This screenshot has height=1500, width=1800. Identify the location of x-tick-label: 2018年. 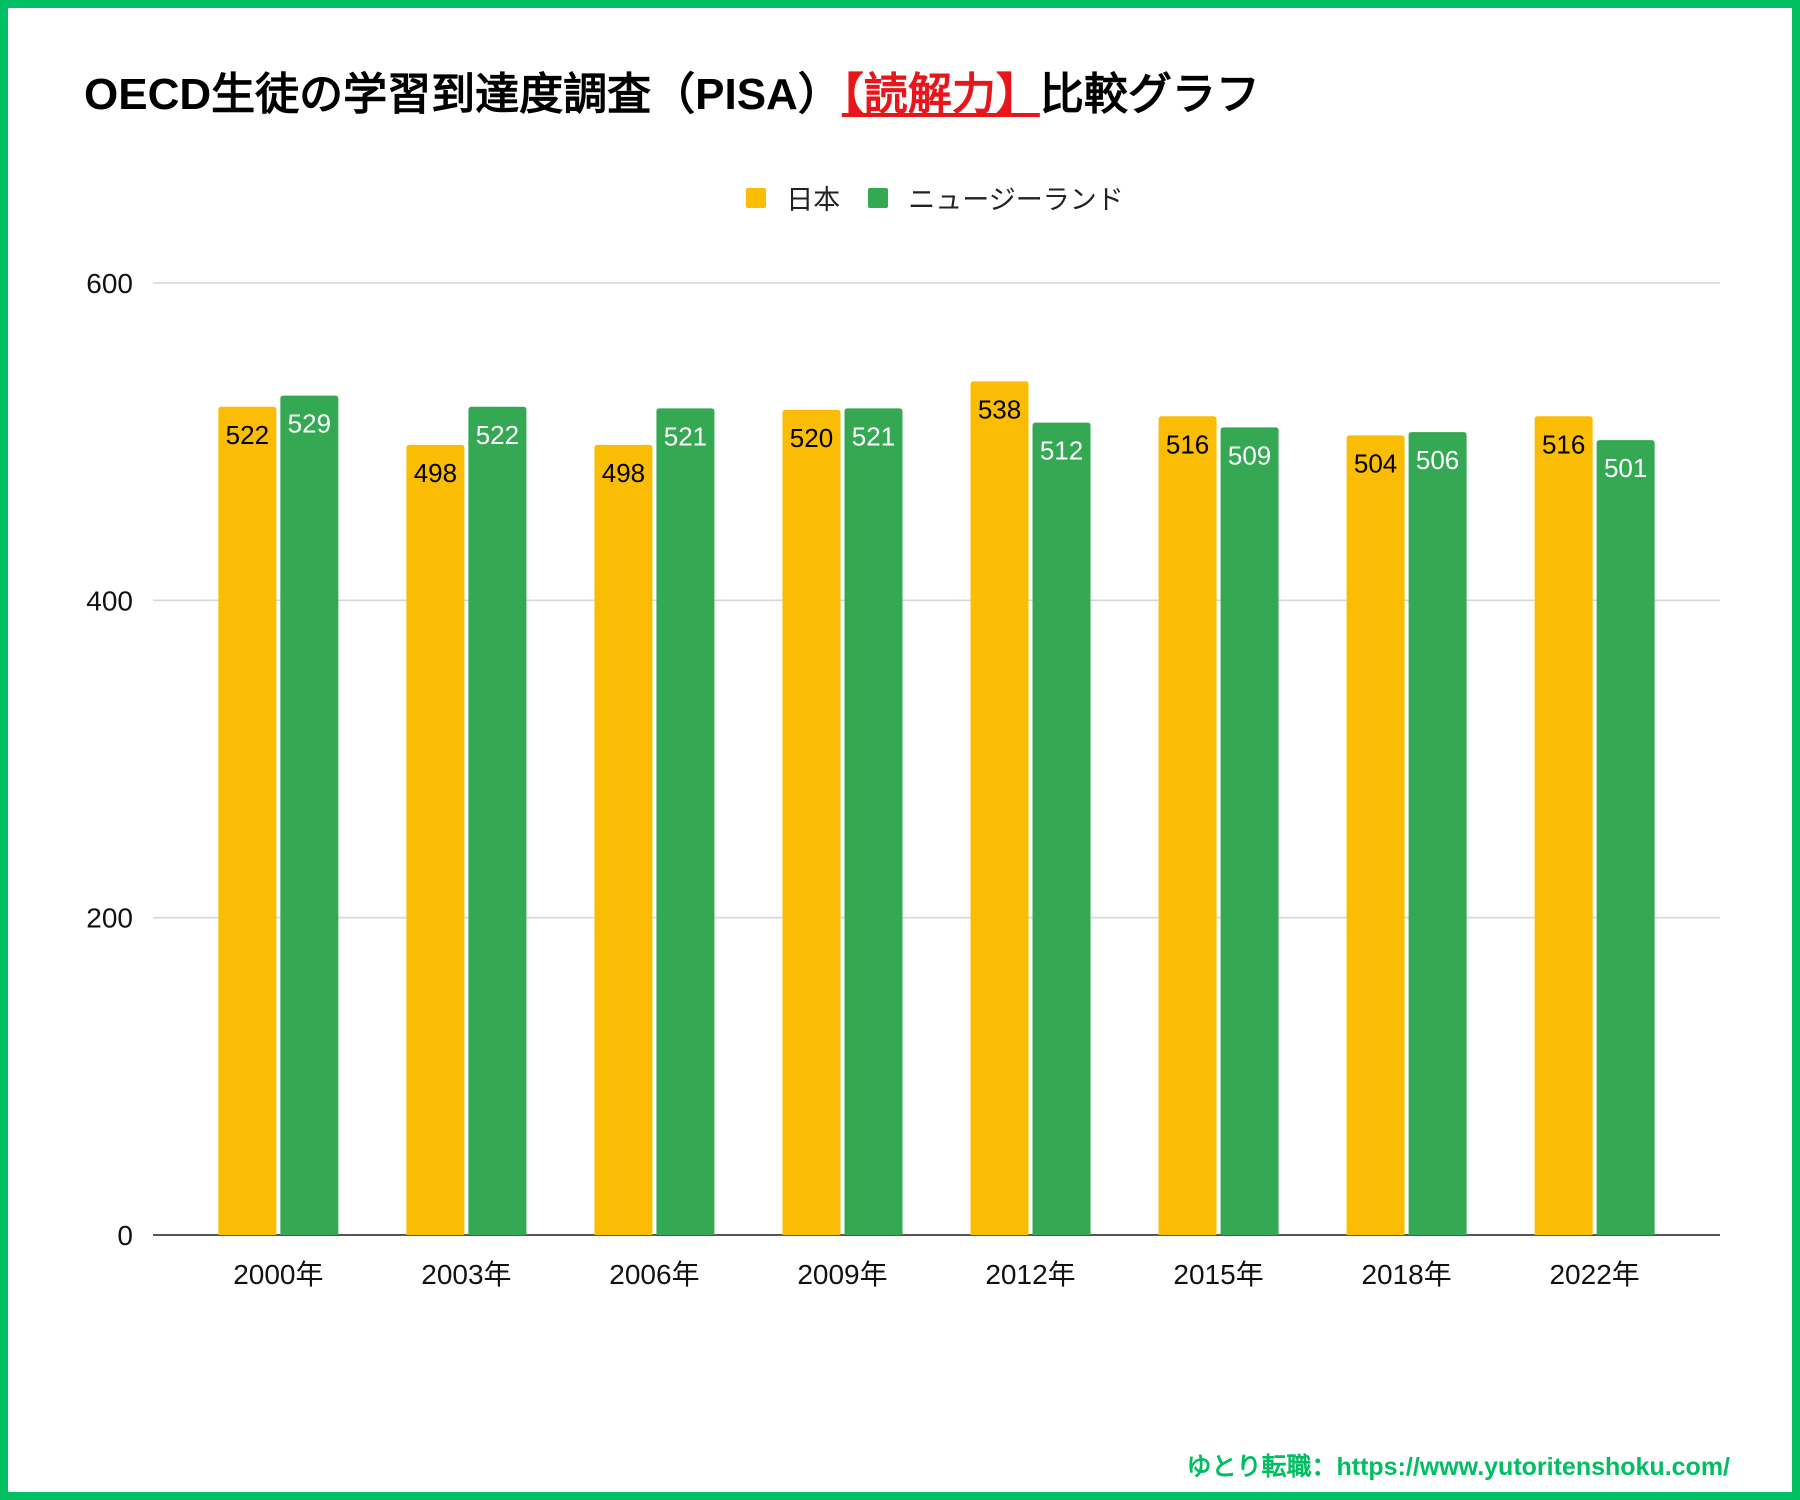
(1406, 1274).